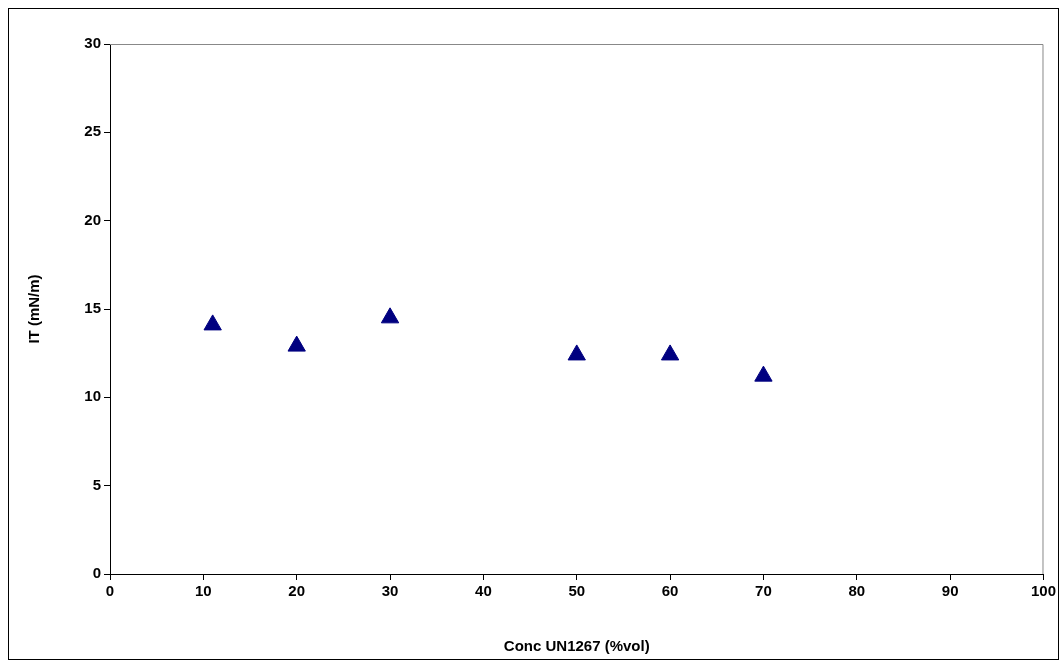 This screenshot has height=660, width=1059. Describe the element at coordinates (96, 573) in the screenshot. I see `y-tick-label: 0` at that location.